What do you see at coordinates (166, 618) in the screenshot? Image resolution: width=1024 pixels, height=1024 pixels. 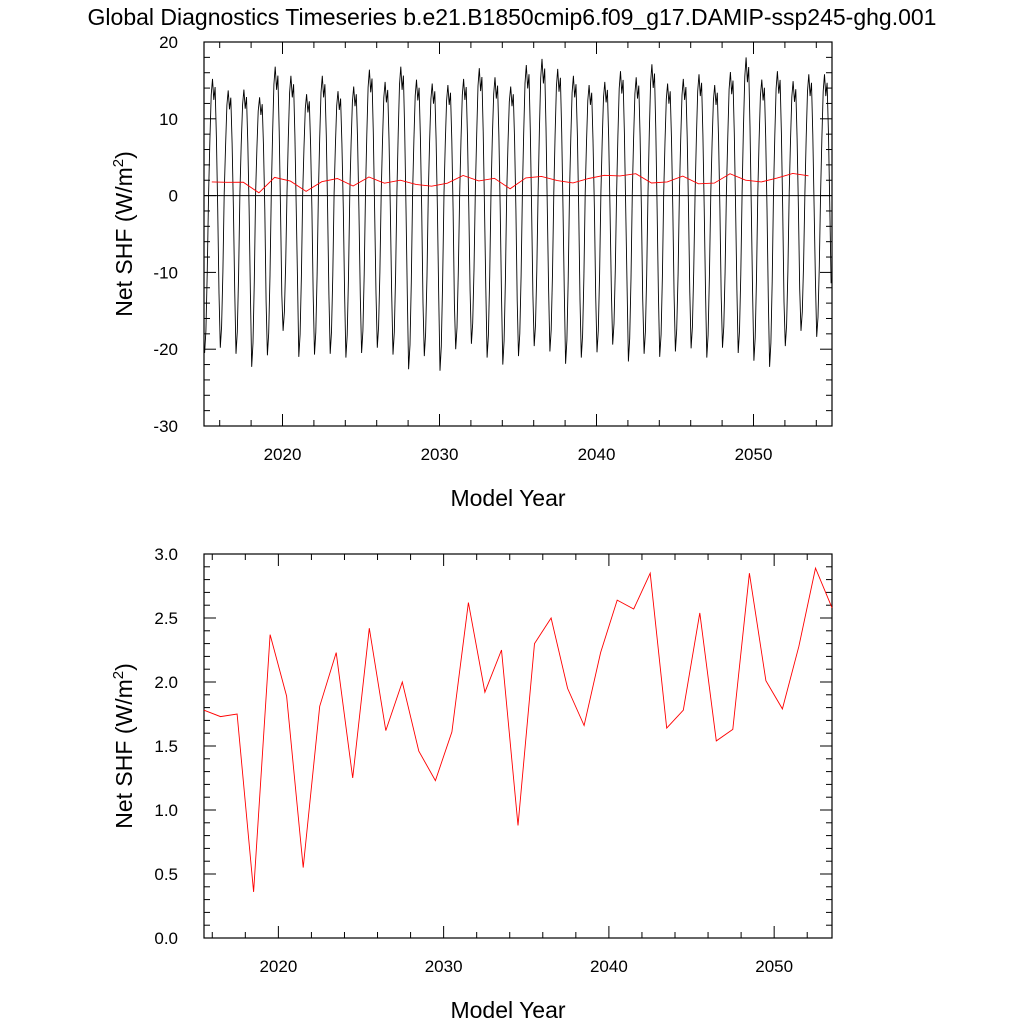 I see `y-tick-label: 2.5` at bounding box center [166, 618].